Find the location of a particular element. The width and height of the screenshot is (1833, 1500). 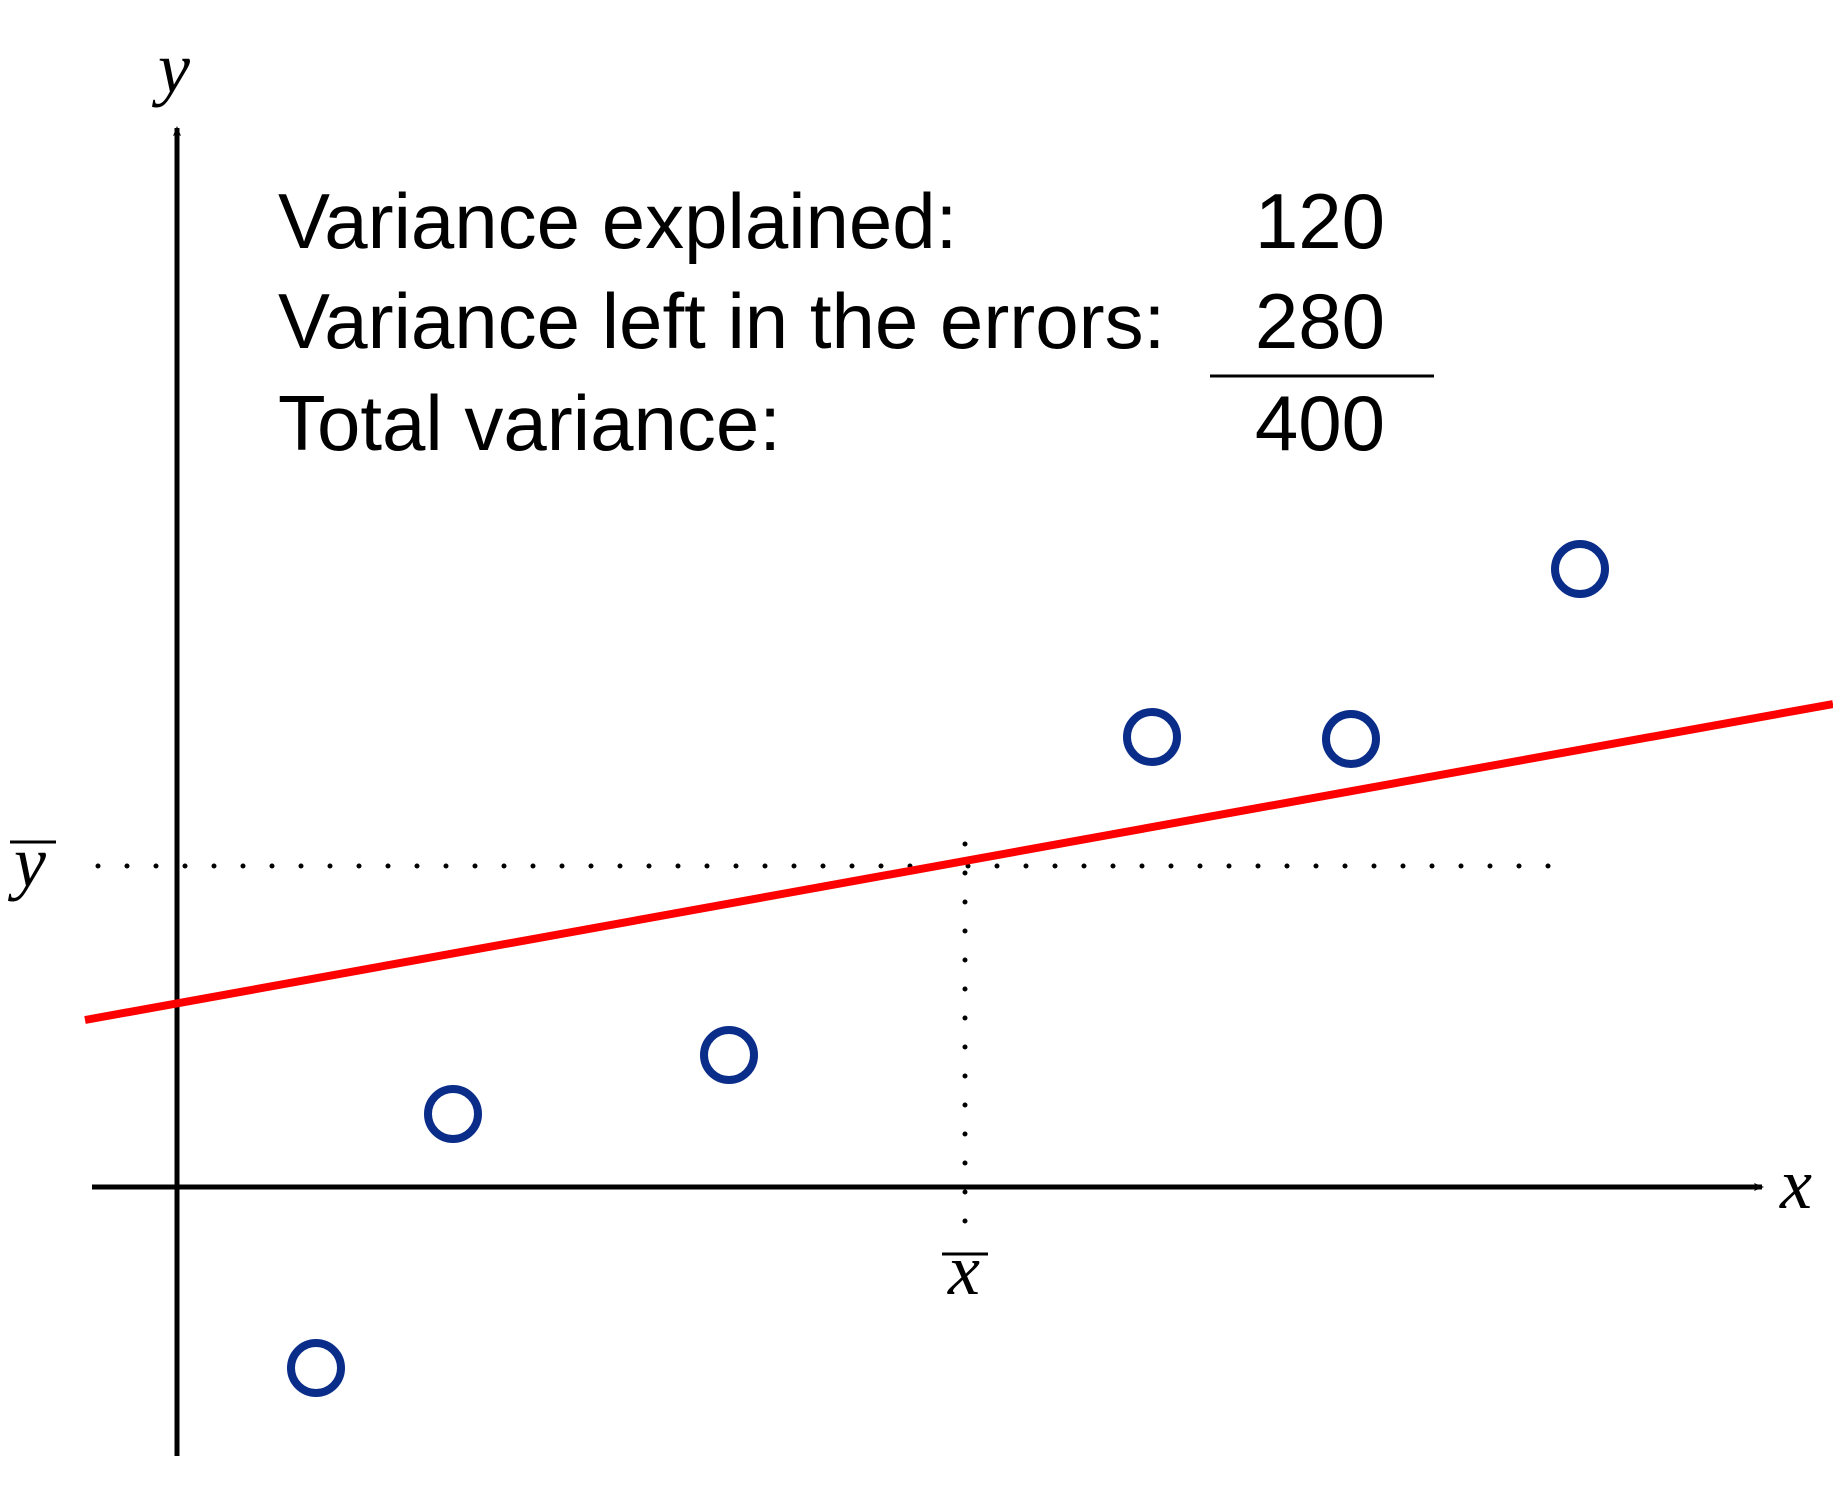

y-axis-label: y is located at coordinates (170, 68).